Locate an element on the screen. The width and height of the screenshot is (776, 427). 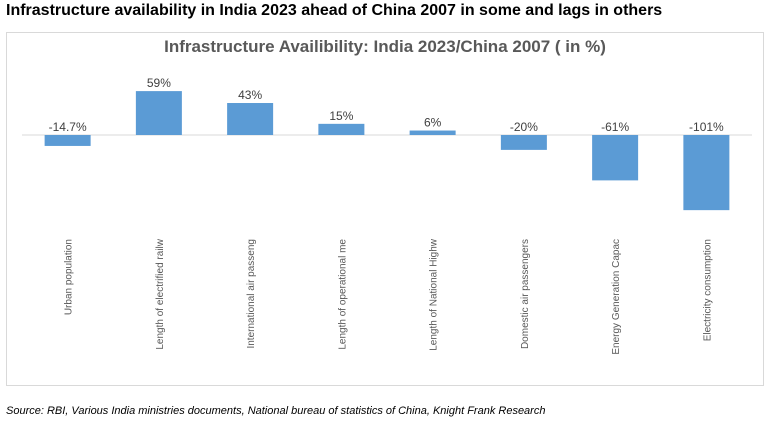
data-label-6: -61% is located at coordinates (615, 127).